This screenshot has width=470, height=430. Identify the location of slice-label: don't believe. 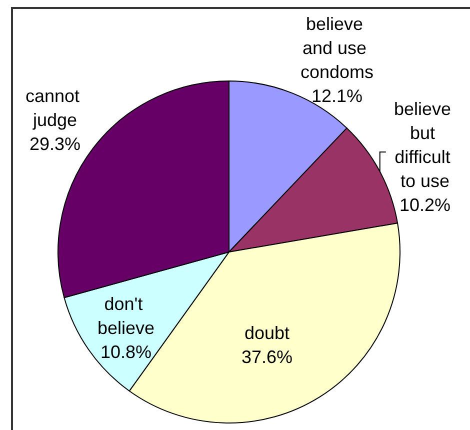
(126, 316).